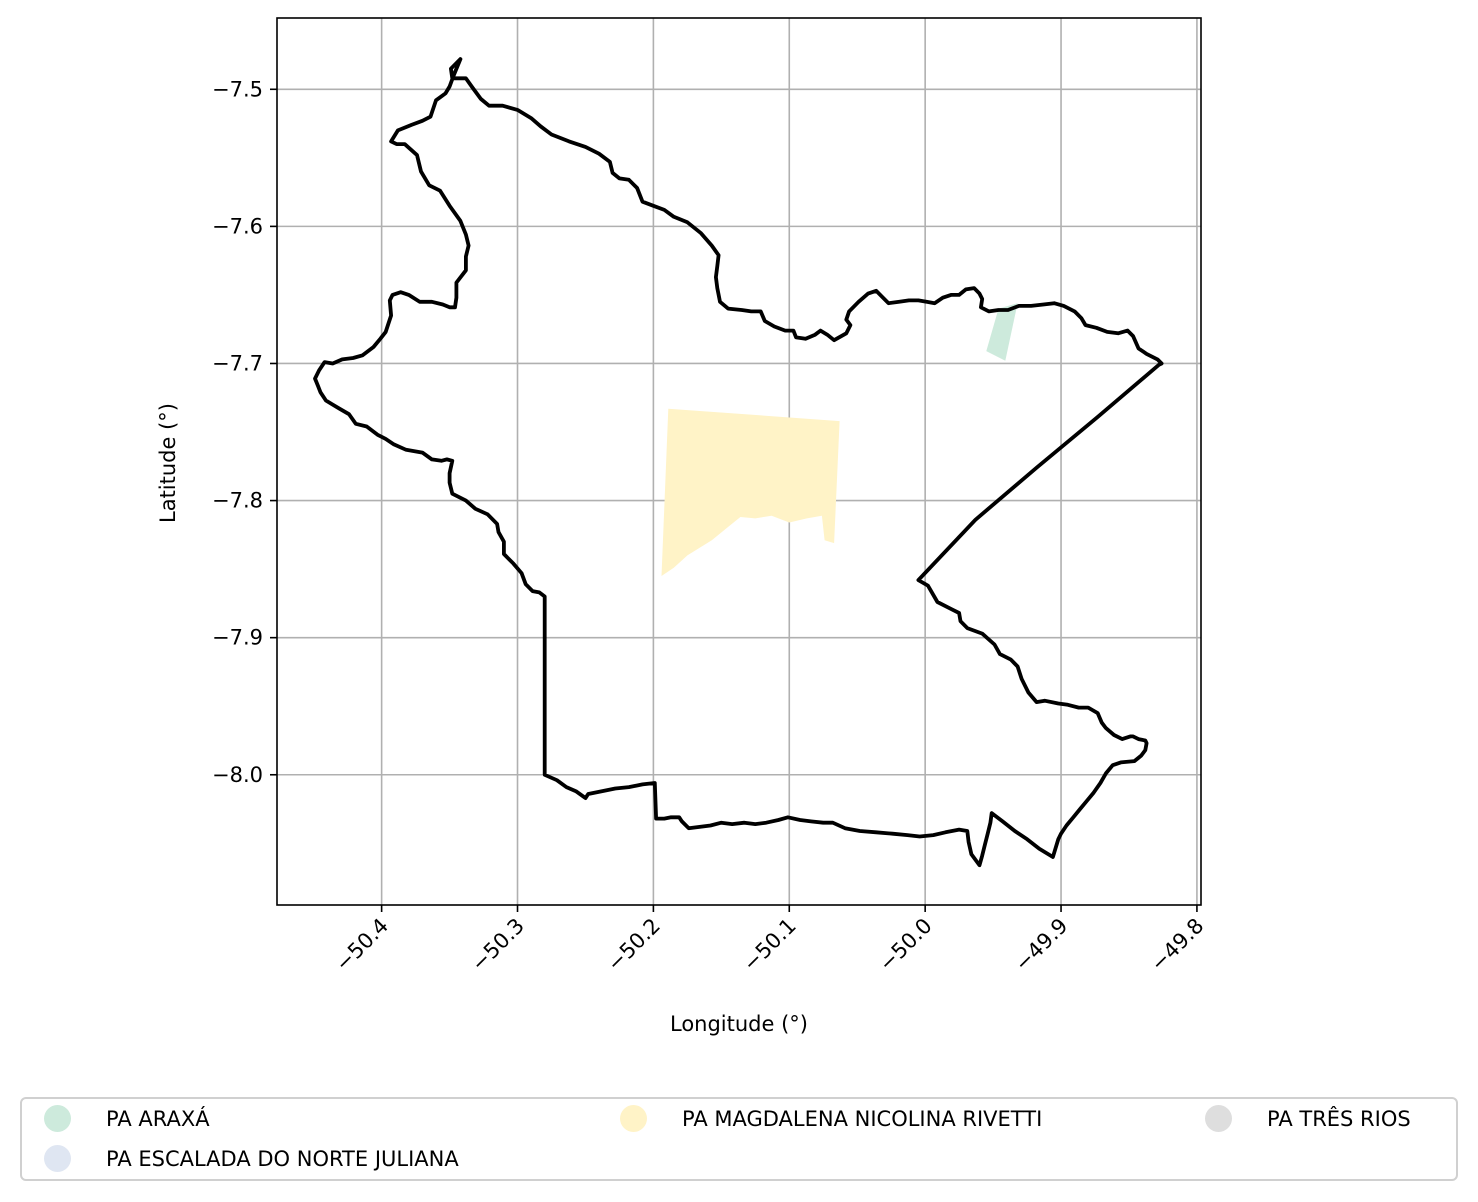 This screenshot has width=1478, height=1202. Describe the element at coordinates (1041, 945) in the screenshot. I see `x-tick-label: −49.9` at that location.